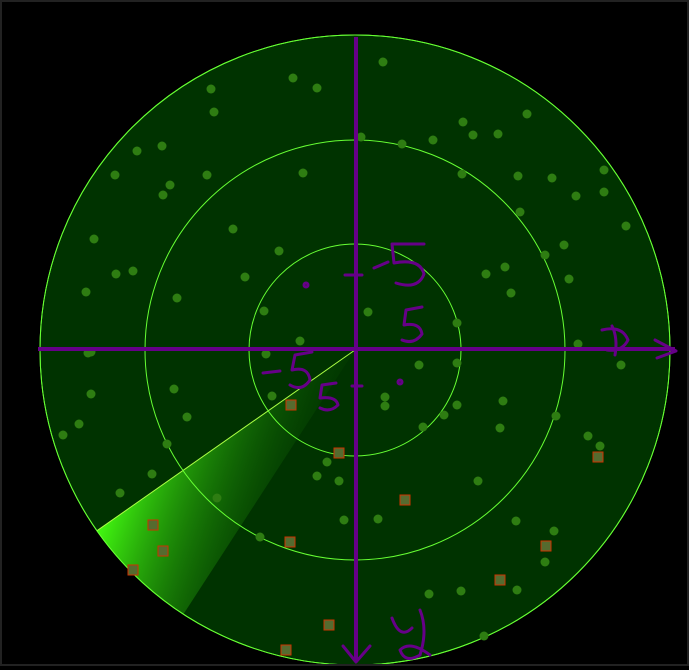  What do you see at coordinates (306, 285) in the screenshot?
I see `tick-dot-top` at bounding box center [306, 285].